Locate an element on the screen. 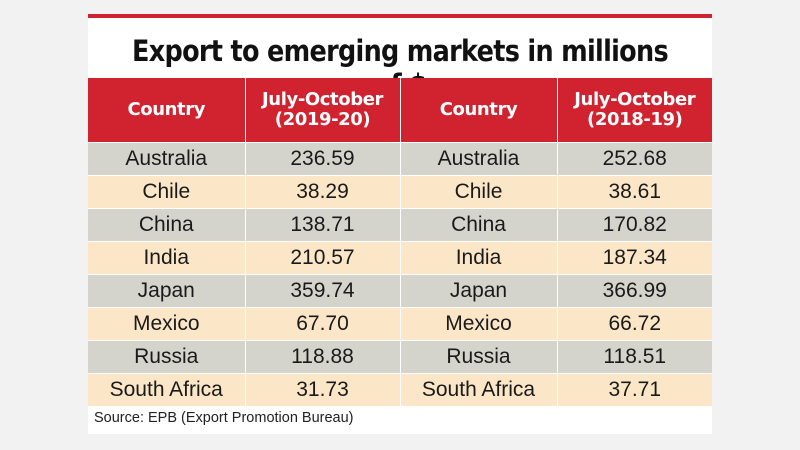 This screenshot has height=450, width=800. table-row: Mexico 67.70 Mexico 66.72 is located at coordinates (400, 324).